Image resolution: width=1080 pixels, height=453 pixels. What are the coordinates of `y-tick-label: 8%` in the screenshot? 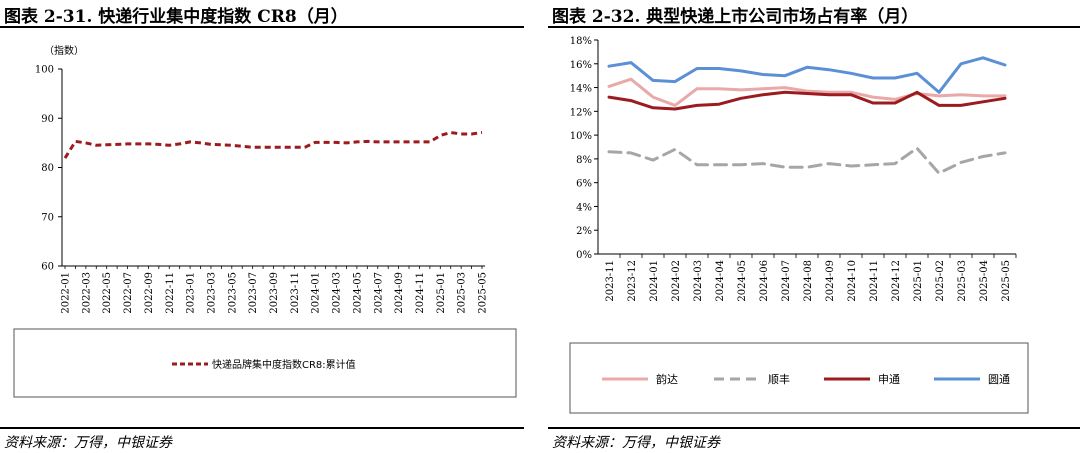 It's located at (584, 160).